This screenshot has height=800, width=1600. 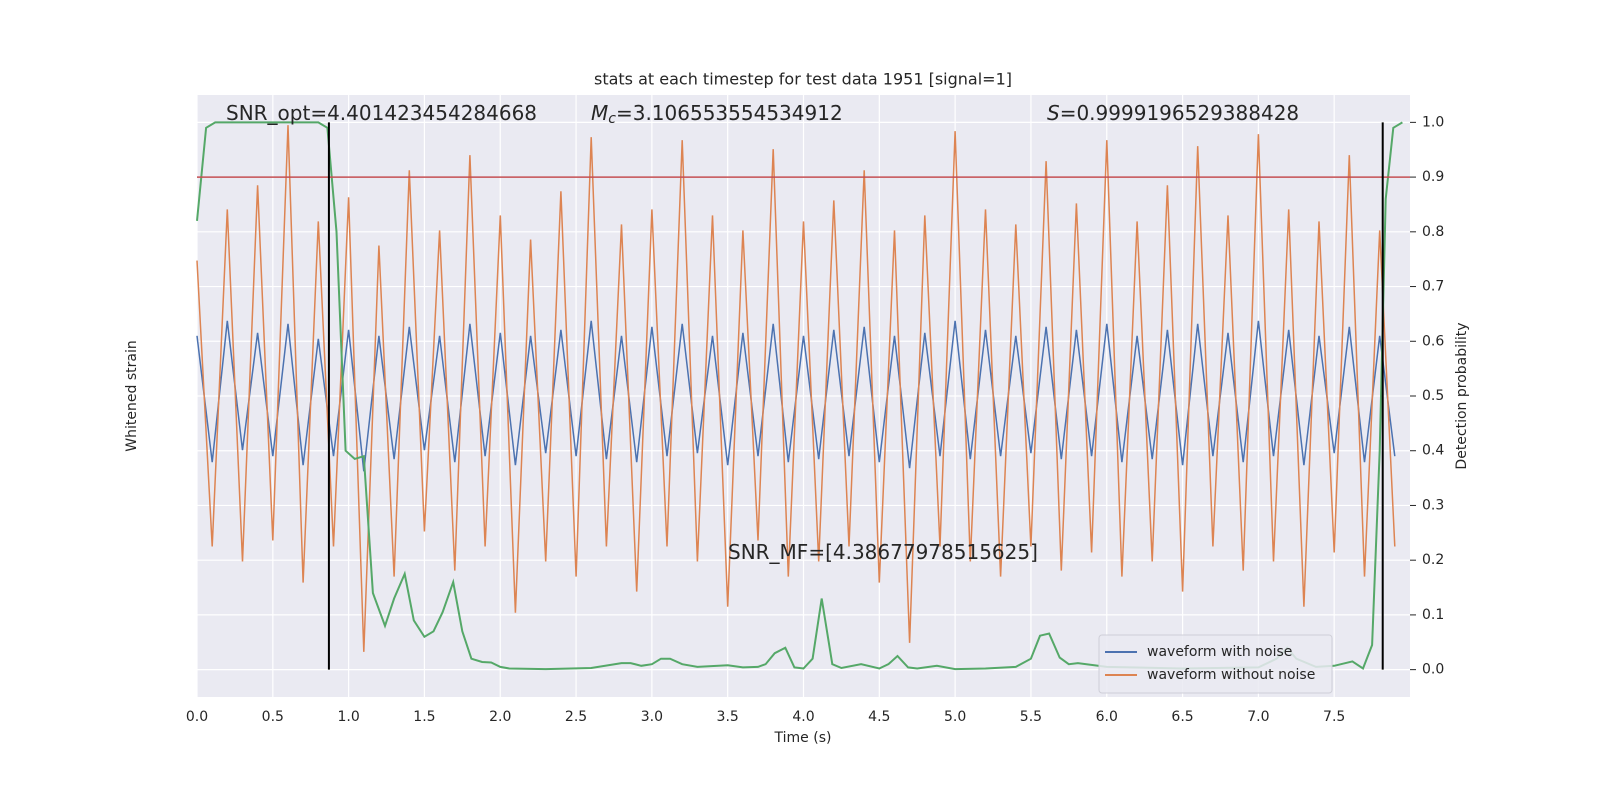 What do you see at coordinates (1462, 395) in the screenshot?
I see `y2-axis-label: Detection probability` at bounding box center [1462, 395].